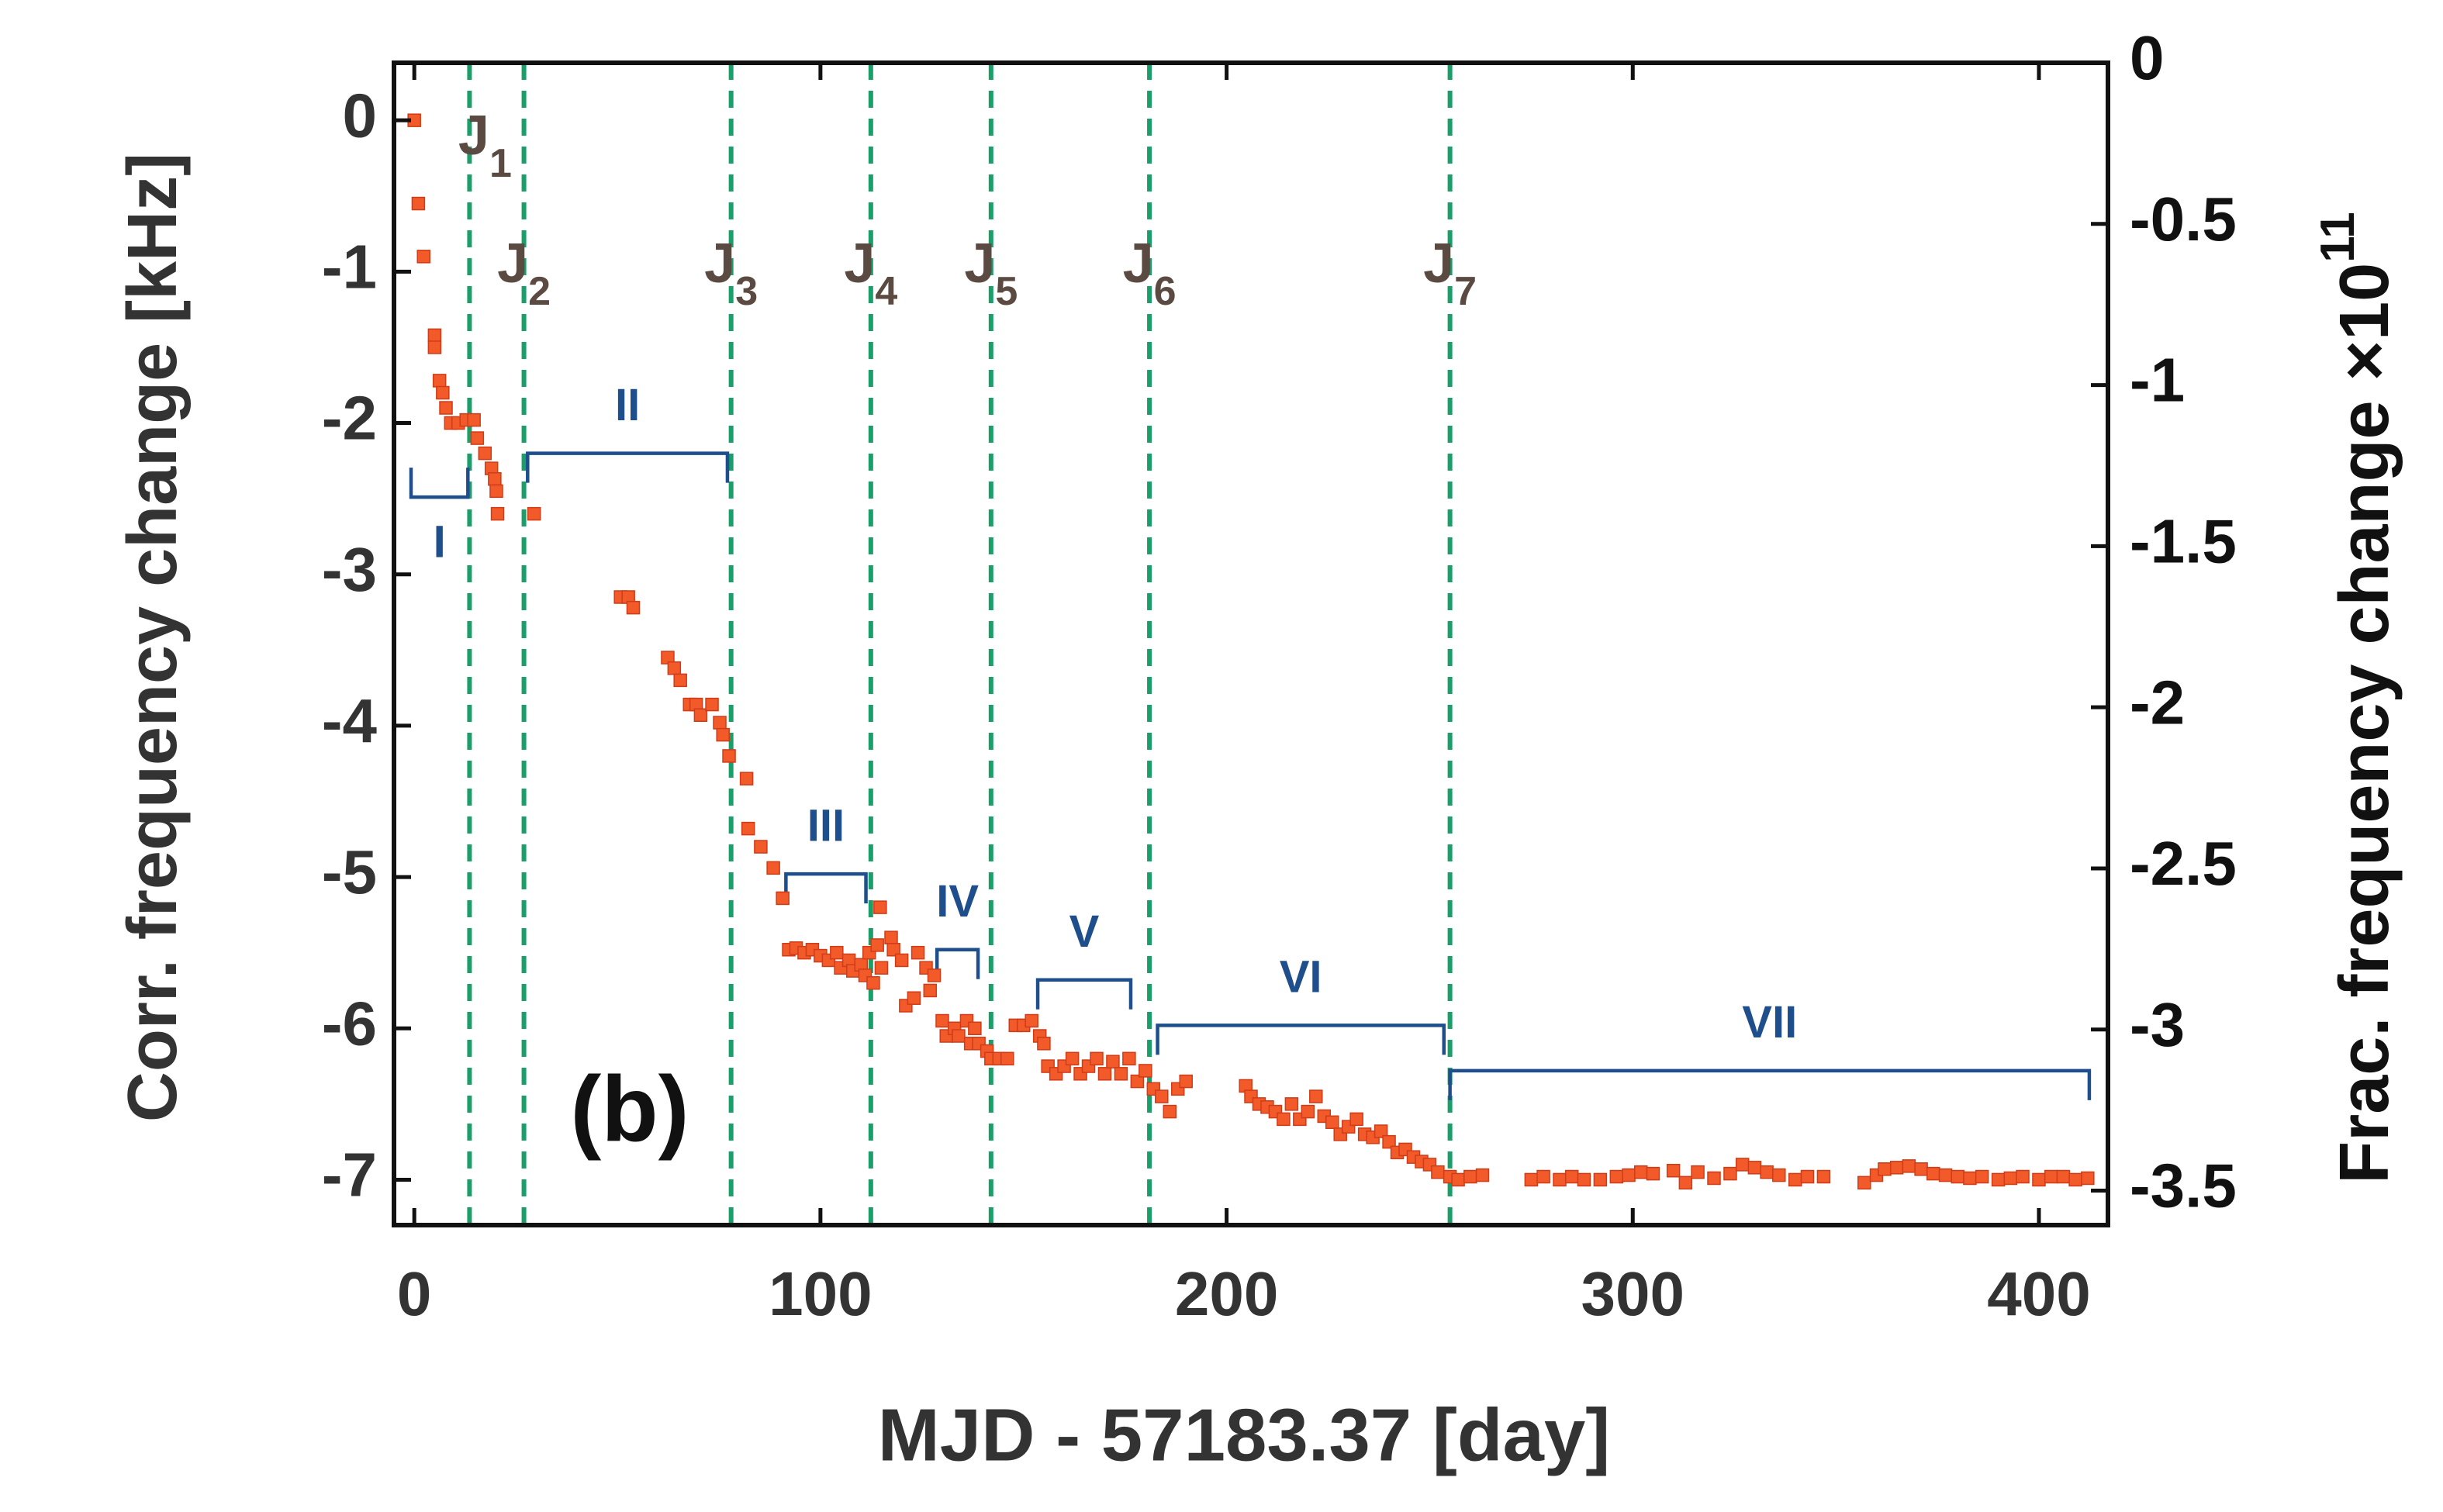 The width and height of the screenshot is (2443, 1512). I want to click on jump-subscript: 4, so click(886, 291).